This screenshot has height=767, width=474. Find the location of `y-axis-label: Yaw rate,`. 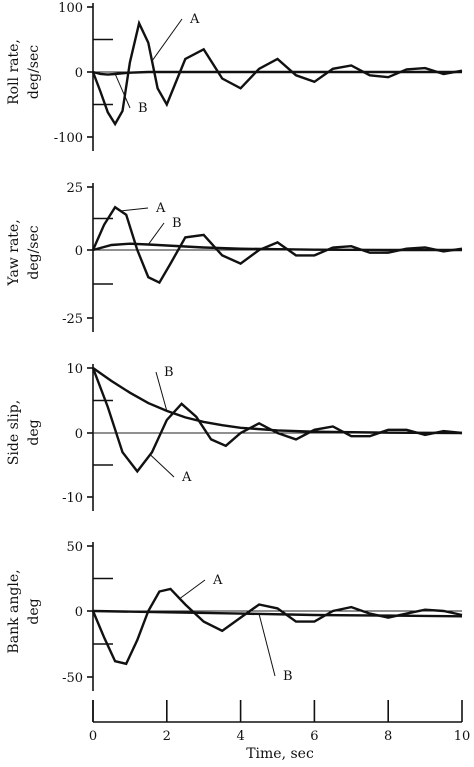

y-axis-label: Yaw rate, is located at coordinates (14, 252).